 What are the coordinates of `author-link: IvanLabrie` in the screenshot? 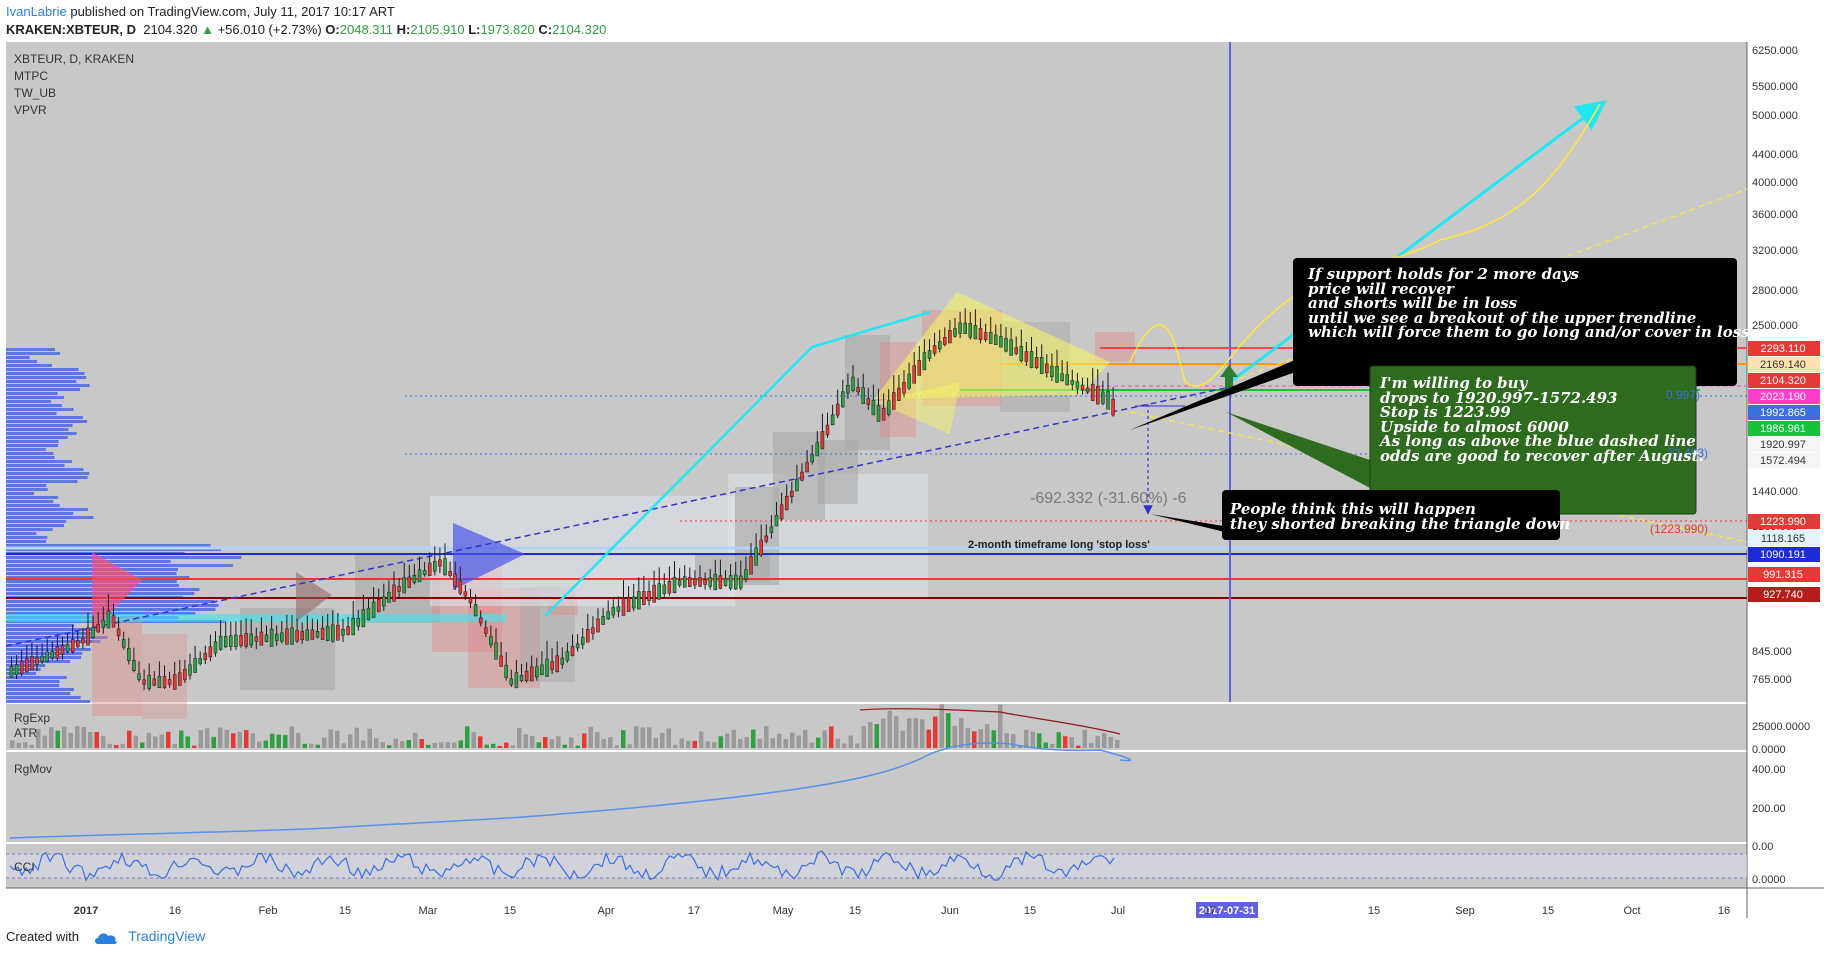 It's located at (36, 11).